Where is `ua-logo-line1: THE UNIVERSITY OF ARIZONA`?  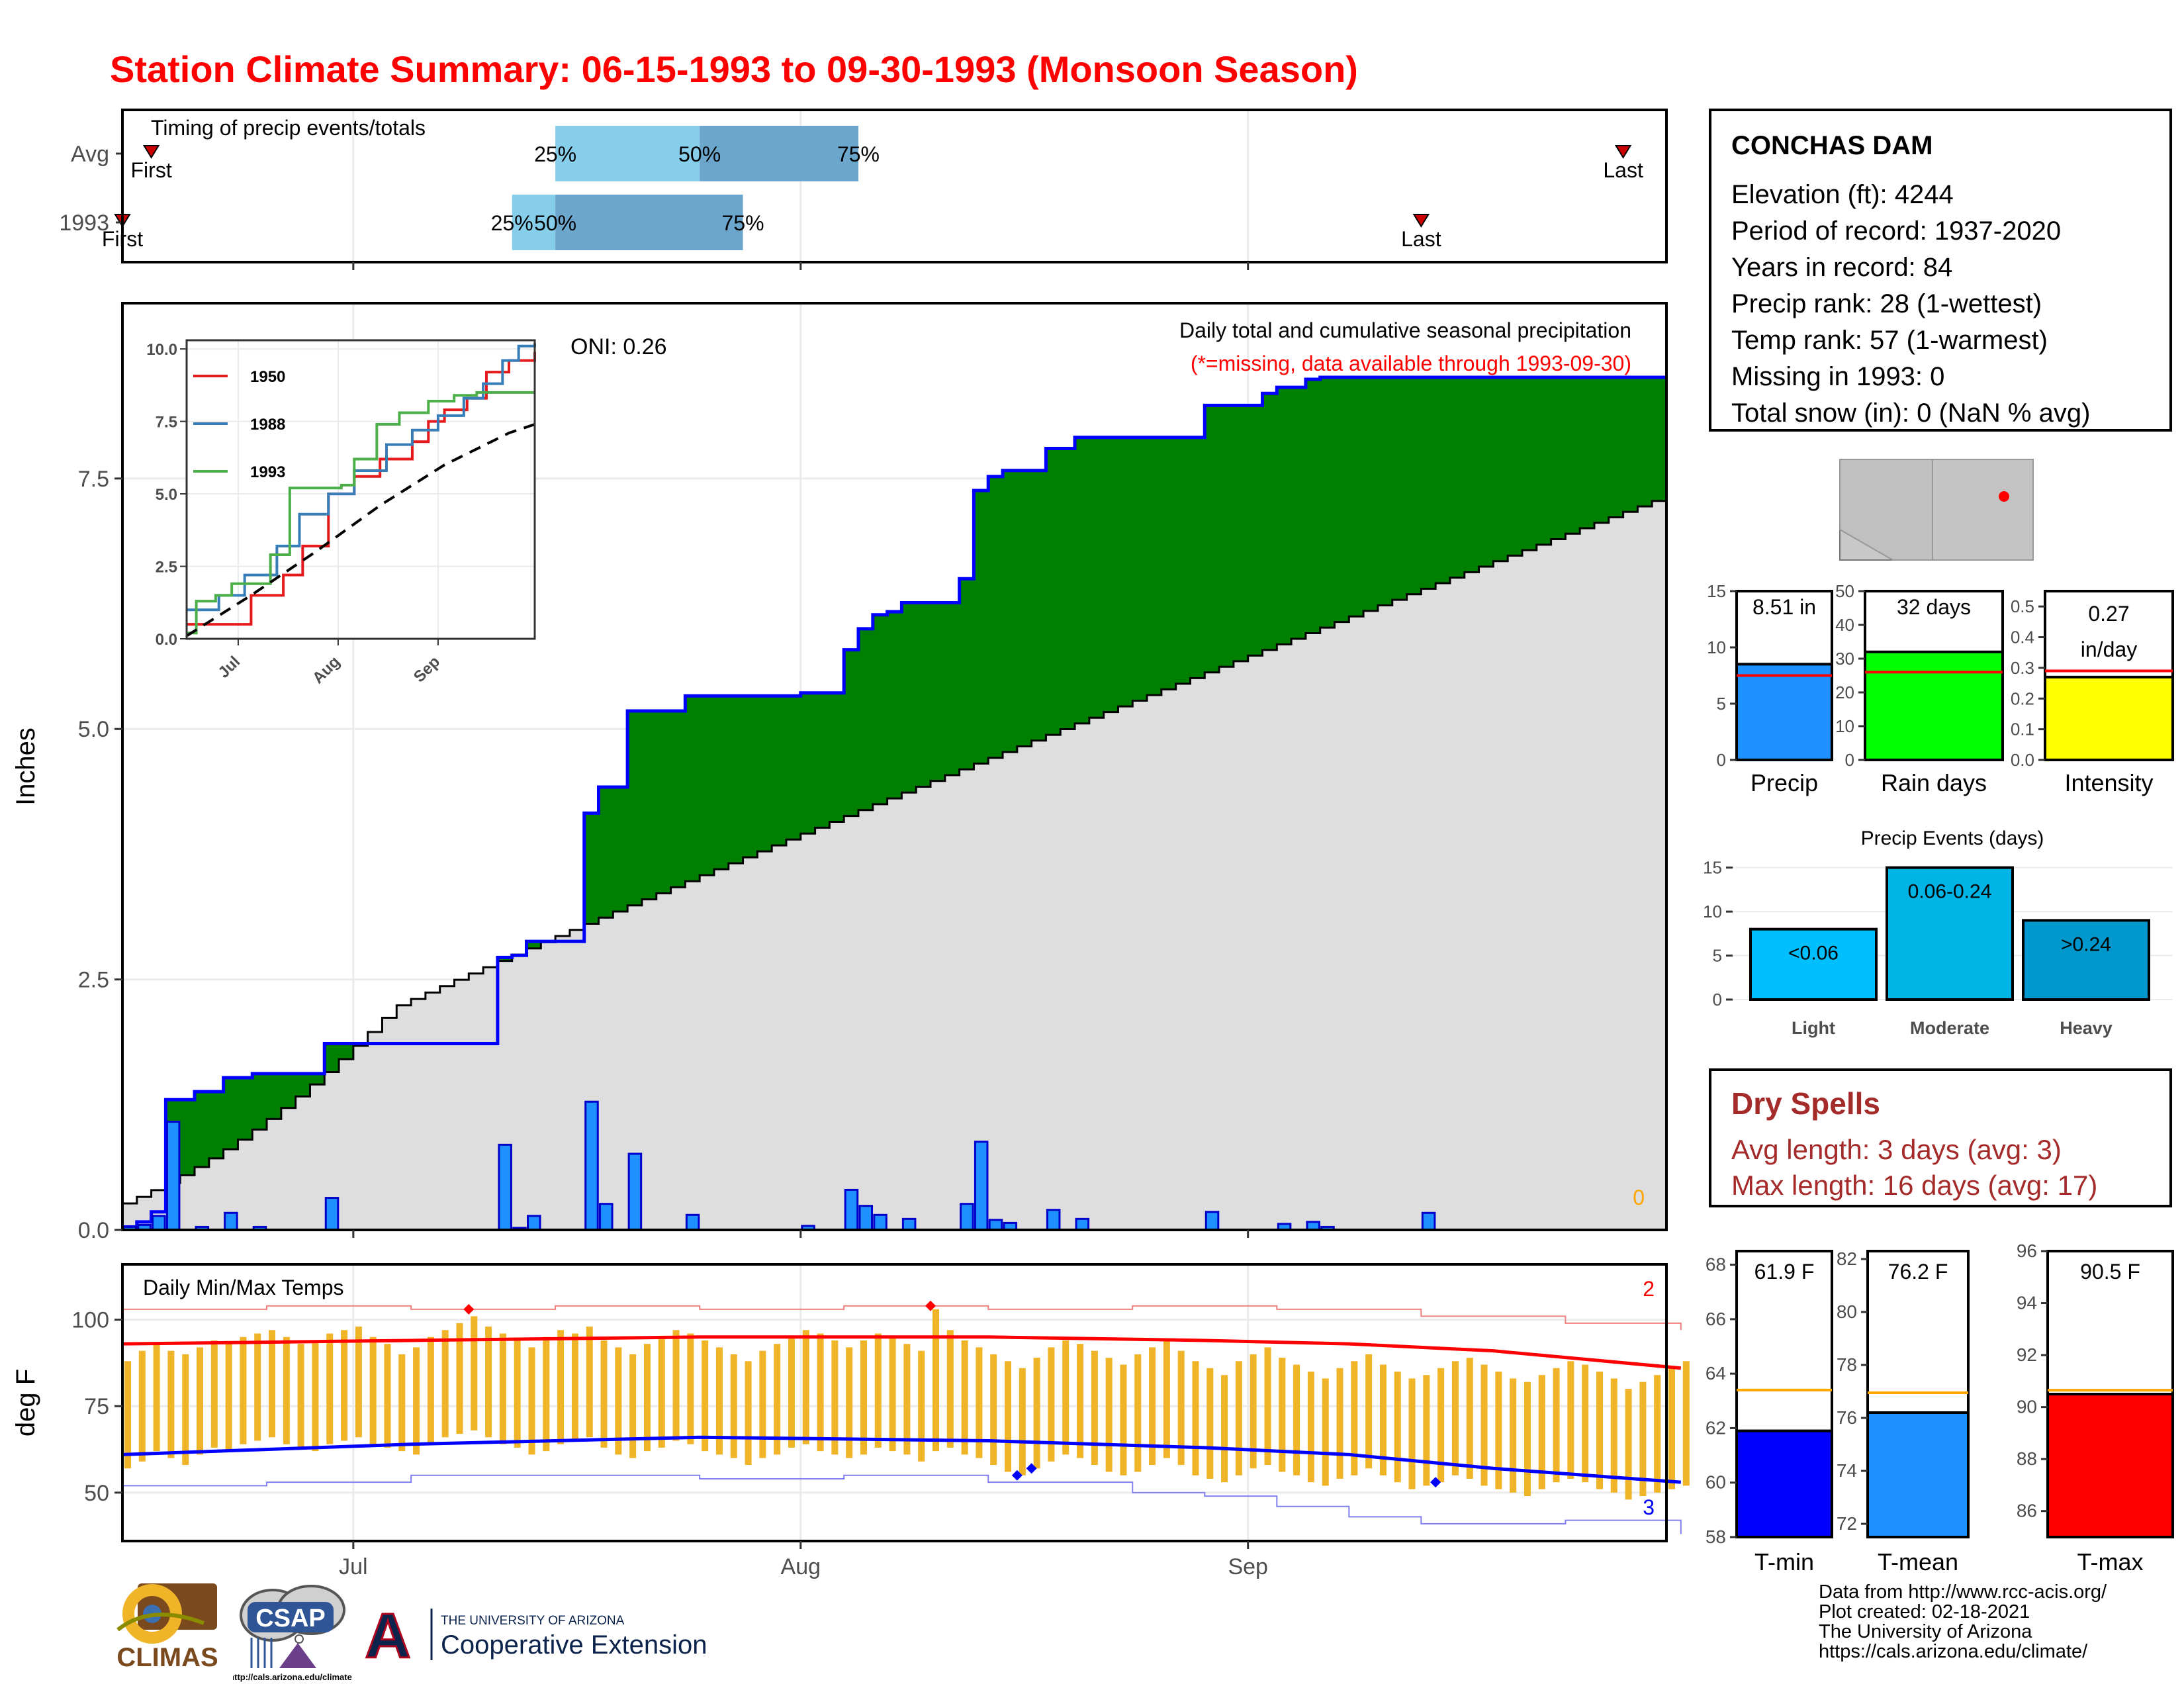
ua-logo-line1: THE UNIVERSITY OF ARIZONA is located at coordinates (533, 1621).